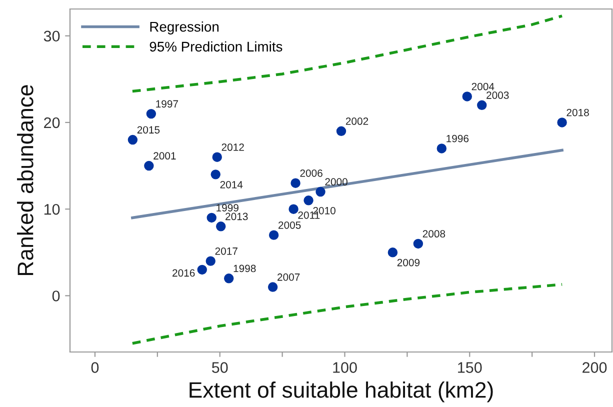 The width and height of the screenshot is (613, 407). What do you see at coordinates (311, 173) in the screenshot?
I see `annotation: 2006` at bounding box center [311, 173].